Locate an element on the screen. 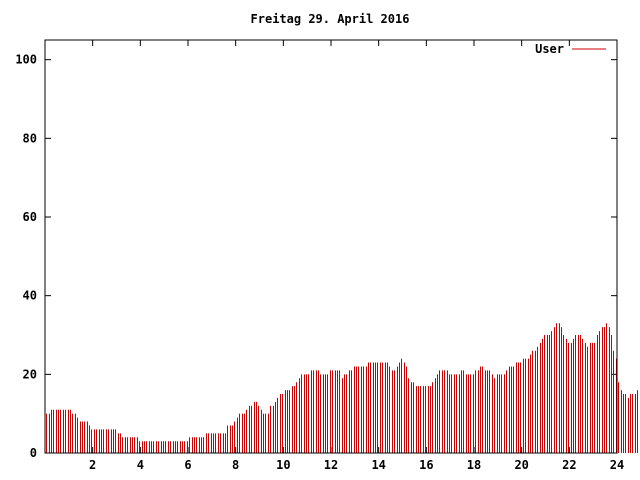  legend-label-user: User is located at coordinates (549, 49).